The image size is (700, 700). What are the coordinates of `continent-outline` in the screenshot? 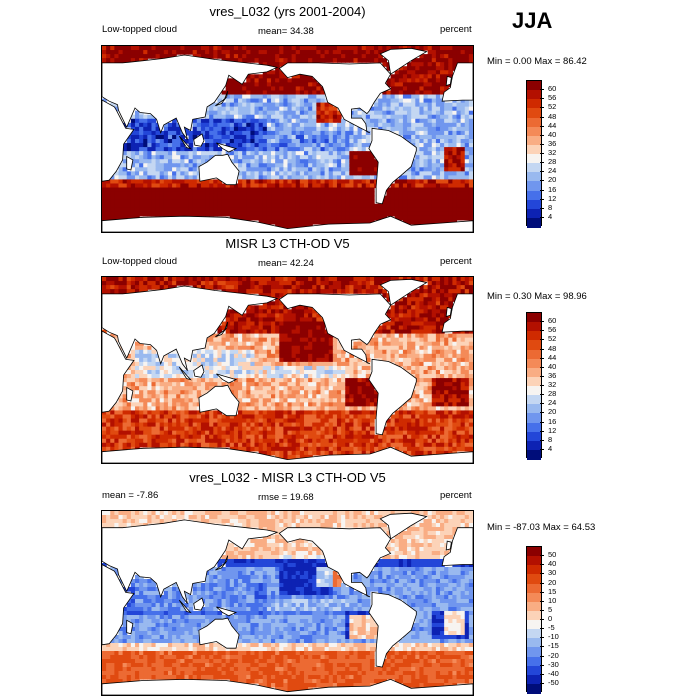 It's located at (190, 97).